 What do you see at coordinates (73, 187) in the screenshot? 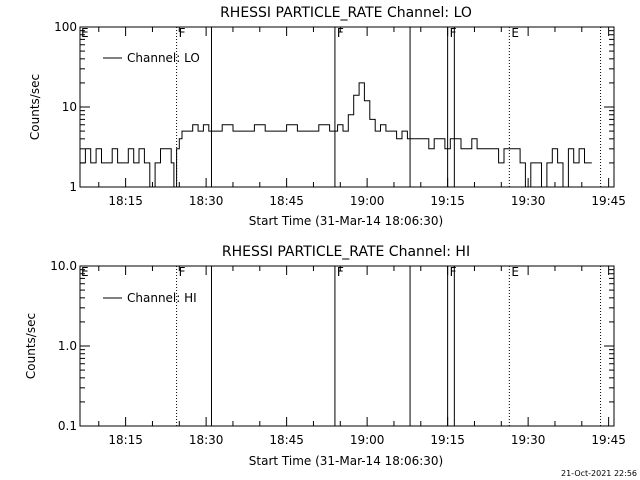
I see `y-tick-label: 1` at bounding box center [73, 187].